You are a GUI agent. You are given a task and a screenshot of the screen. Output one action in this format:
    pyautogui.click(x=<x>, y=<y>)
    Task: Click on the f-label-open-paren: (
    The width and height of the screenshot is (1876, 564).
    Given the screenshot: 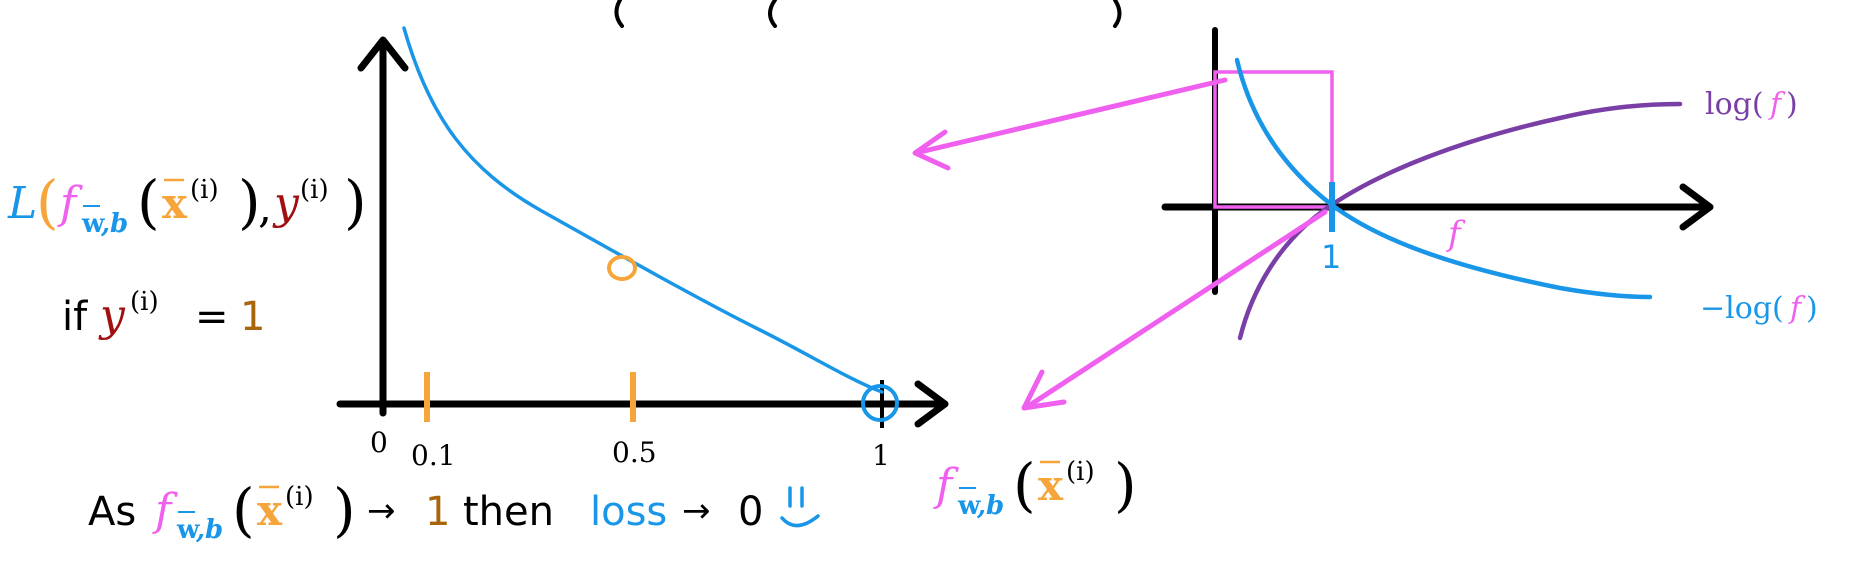 What is the action you would take?
    pyautogui.click(x=1024, y=485)
    